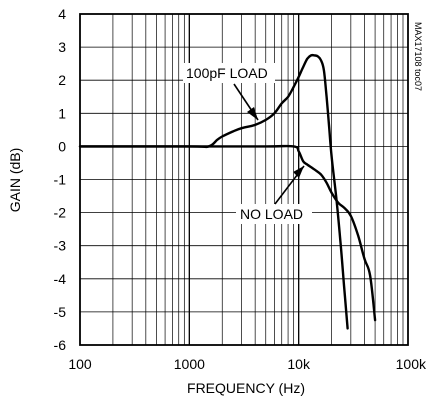 This screenshot has width=427, height=402. What do you see at coordinates (60, 213) in the screenshot?
I see `y-tick-label: -2` at bounding box center [60, 213].